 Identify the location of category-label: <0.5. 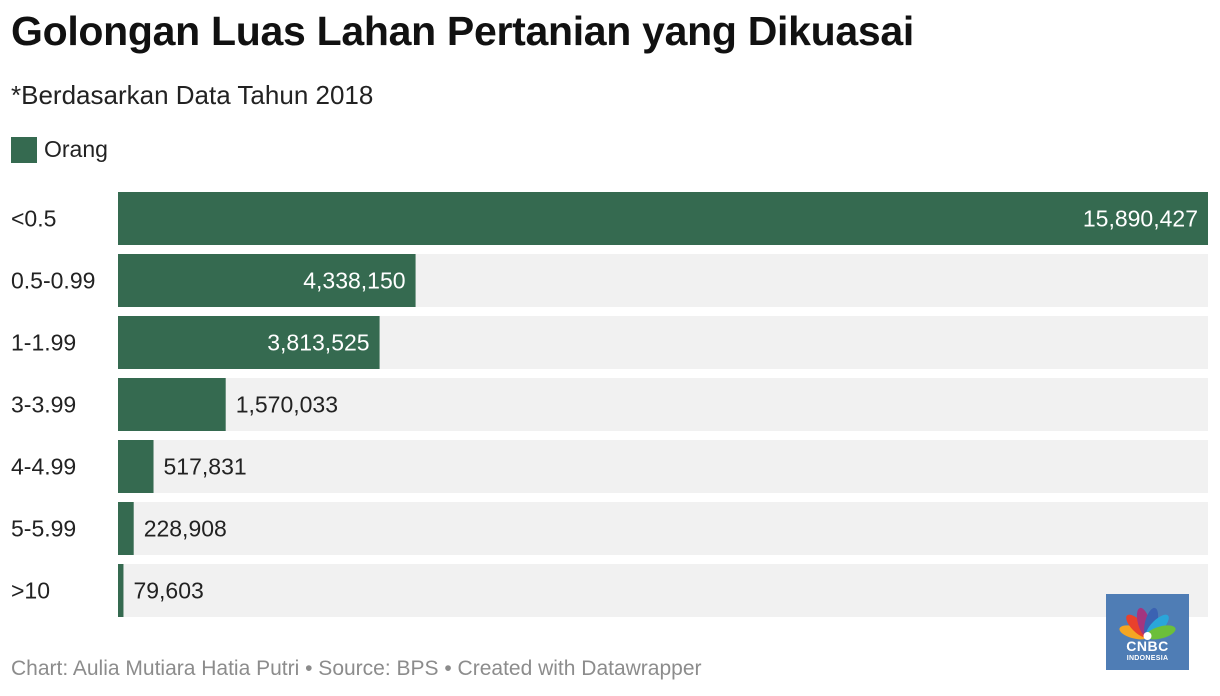
(33, 219).